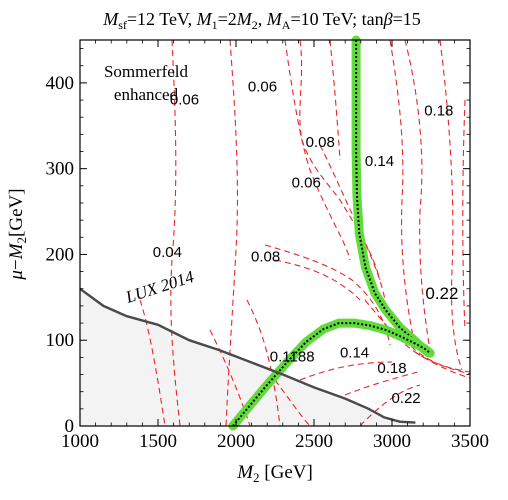  I want to click on x-tick-label-1: 1500, so click(158, 441).